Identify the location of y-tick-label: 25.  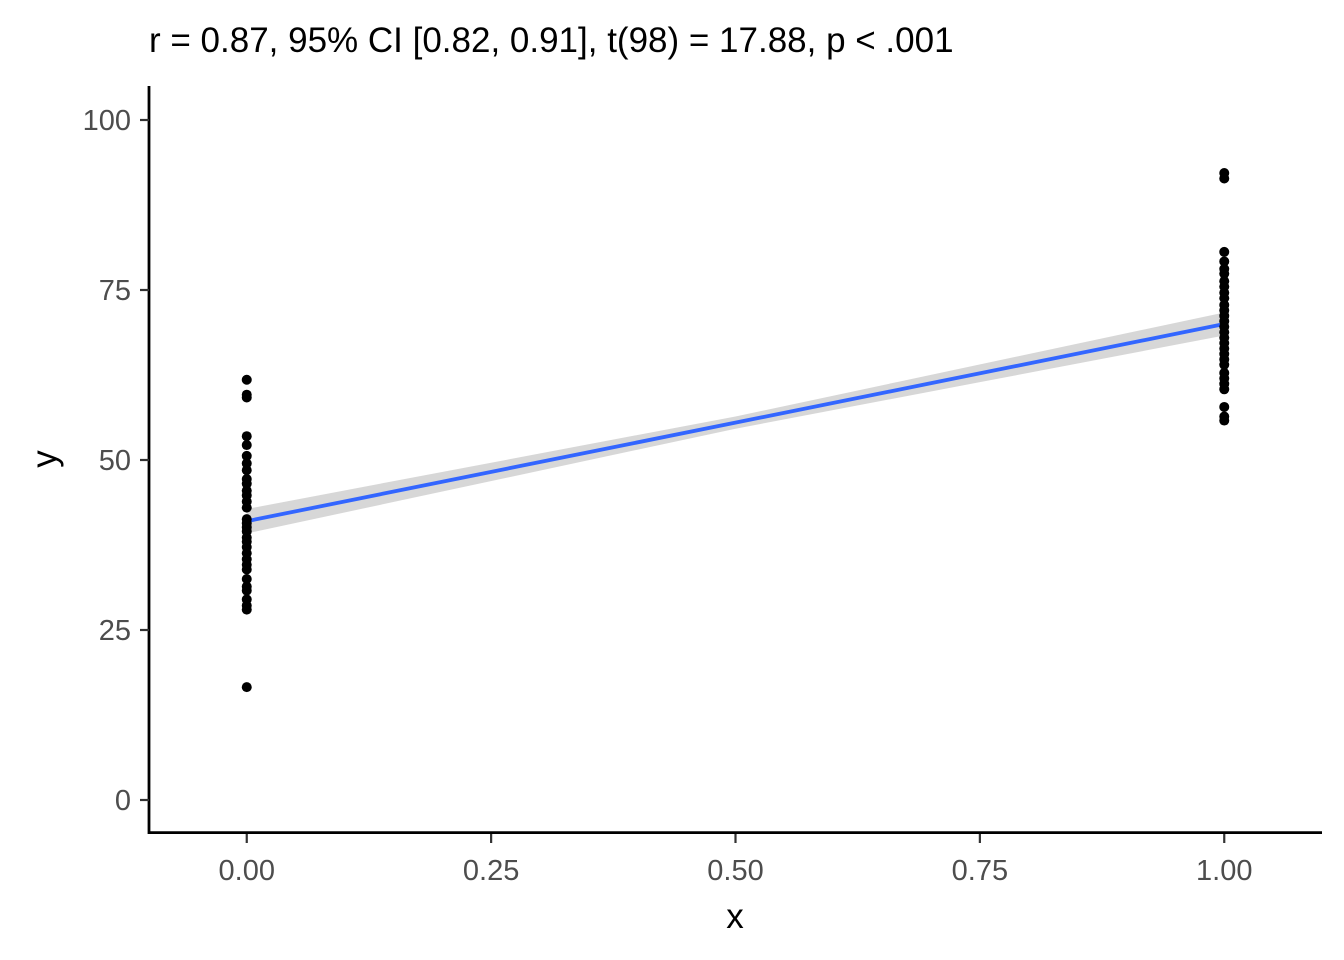
(115, 631).